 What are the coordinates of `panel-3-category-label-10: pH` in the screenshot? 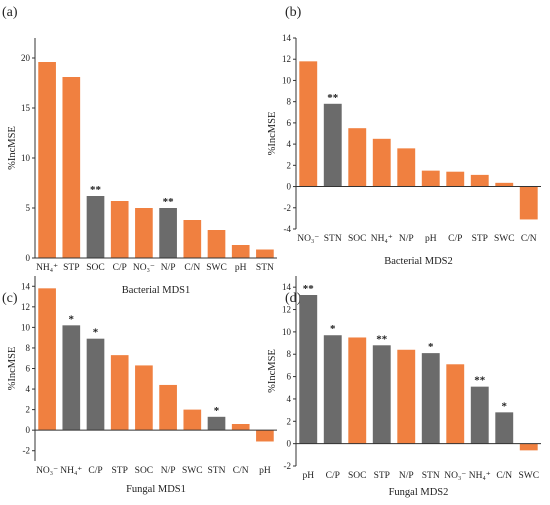 It's located at (265, 471).